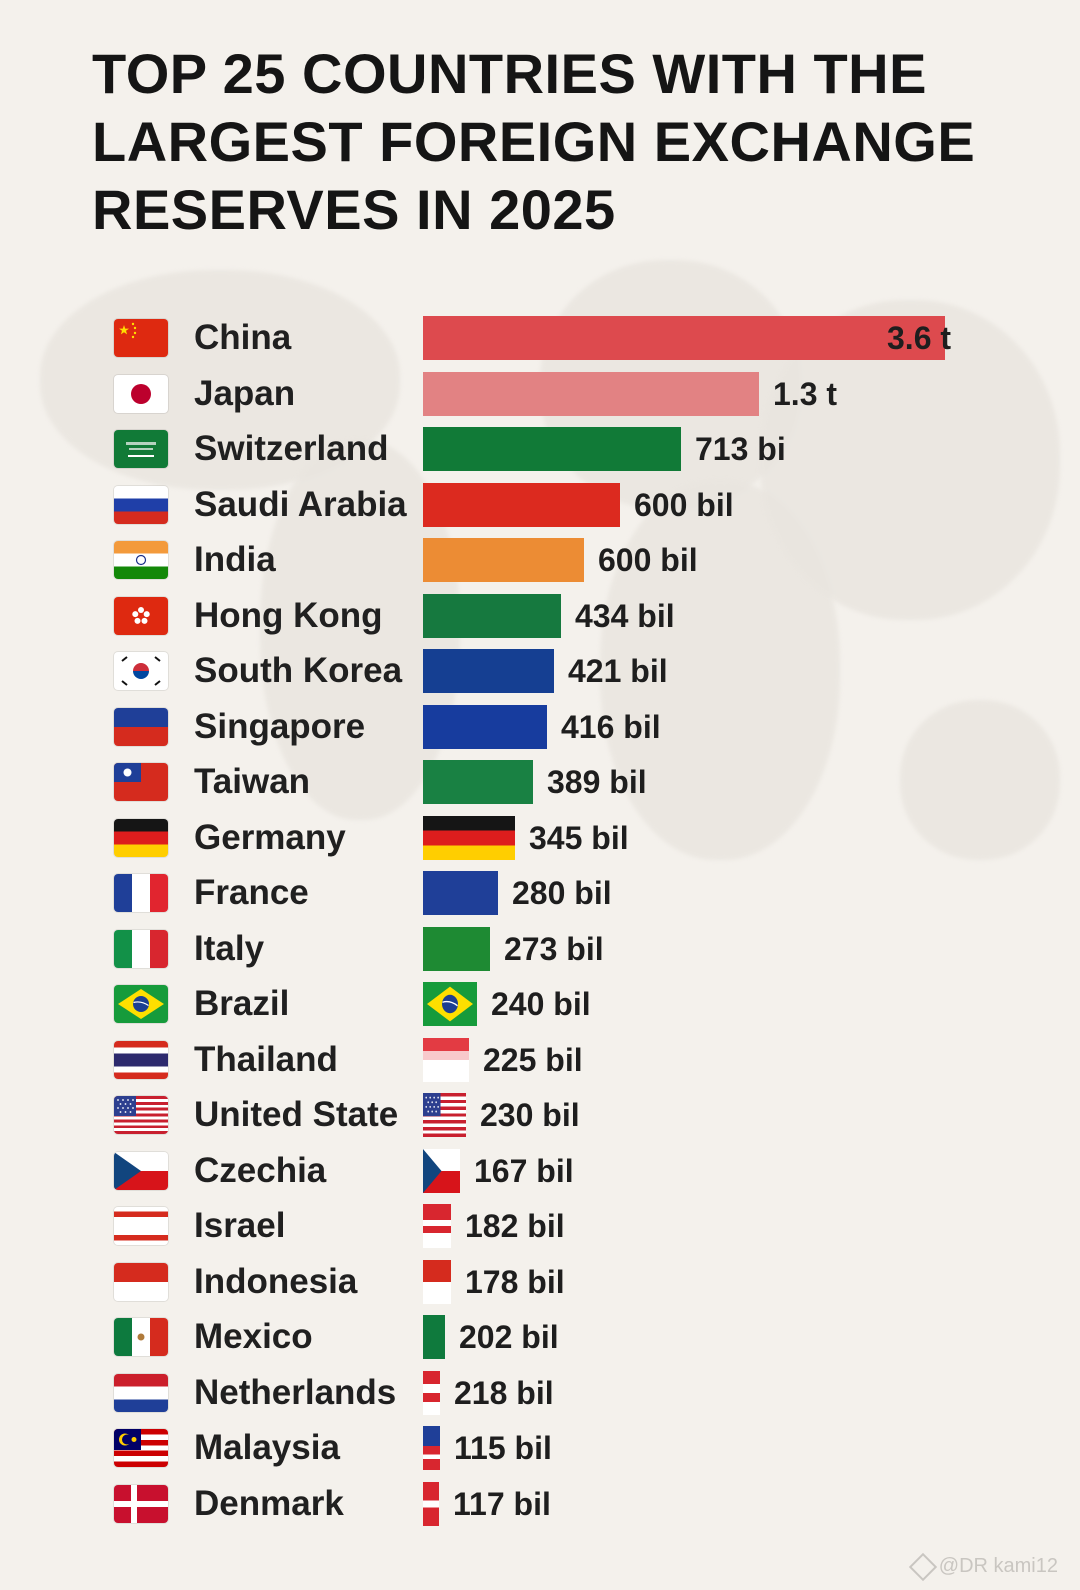 The width and height of the screenshot is (1080, 1590). Describe the element at coordinates (141, 1115) in the screenshot. I see `usa-flag-icon` at that location.